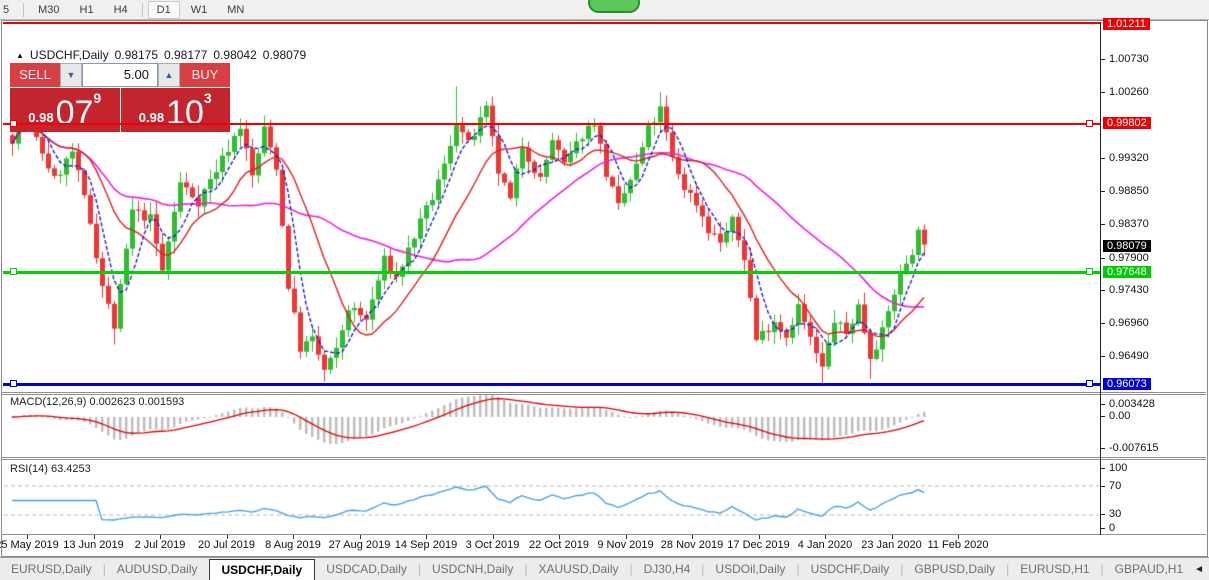 The height and width of the screenshot is (580, 1209). Describe the element at coordinates (614, 6) in the screenshot. I see `screenshot-artifact` at that location.